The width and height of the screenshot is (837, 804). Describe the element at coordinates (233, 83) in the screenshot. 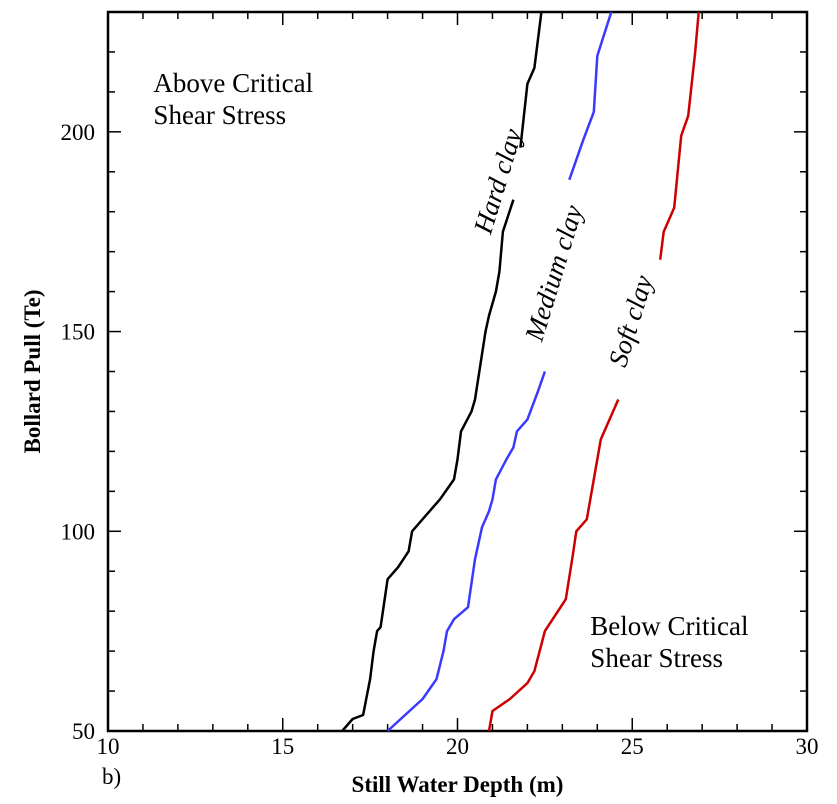

I see `annotation-0-line-0: Above Critical` at that location.